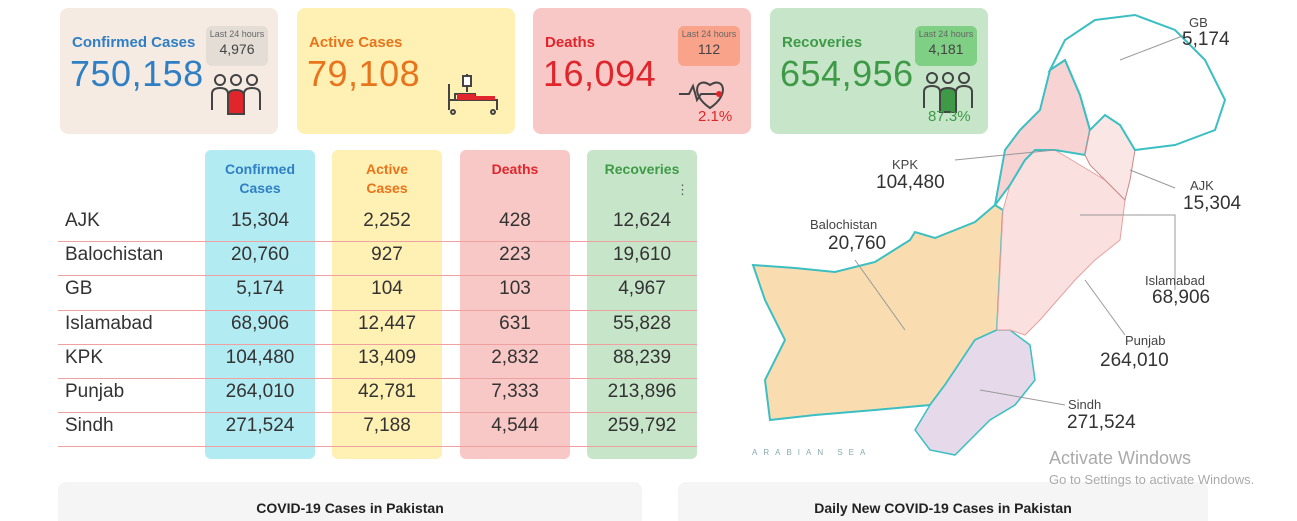 The width and height of the screenshot is (1297, 521). What do you see at coordinates (237, 34) in the screenshot?
I see `confirmed-last24-label: Last 24 hours` at bounding box center [237, 34].